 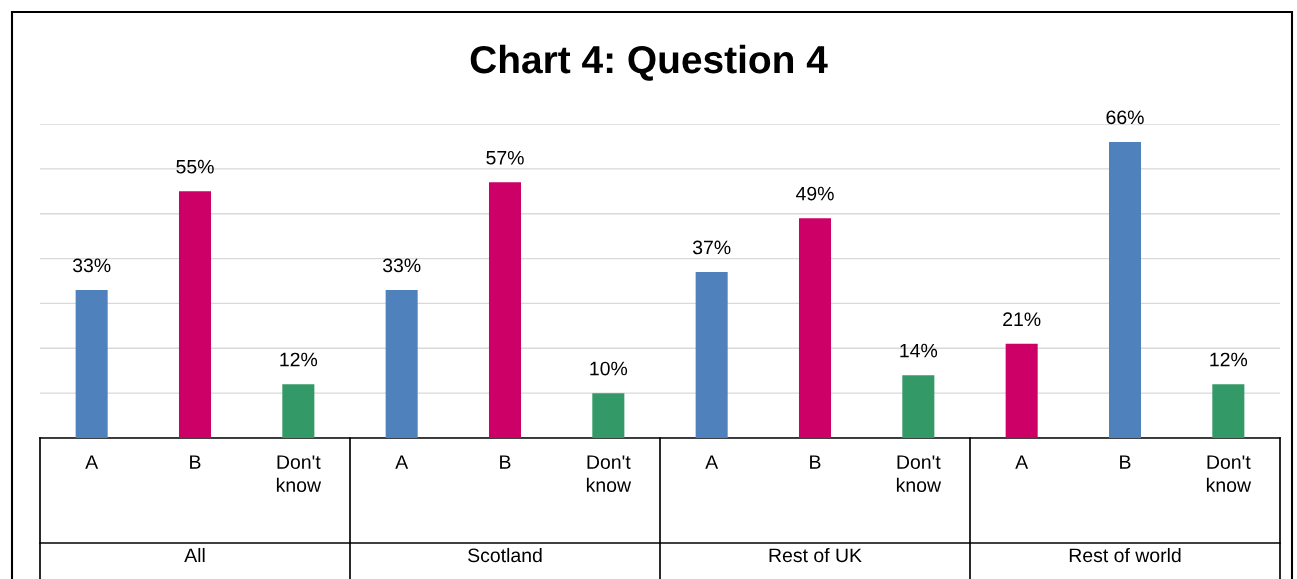 I want to click on data-label: 21%, so click(x=1022, y=319).